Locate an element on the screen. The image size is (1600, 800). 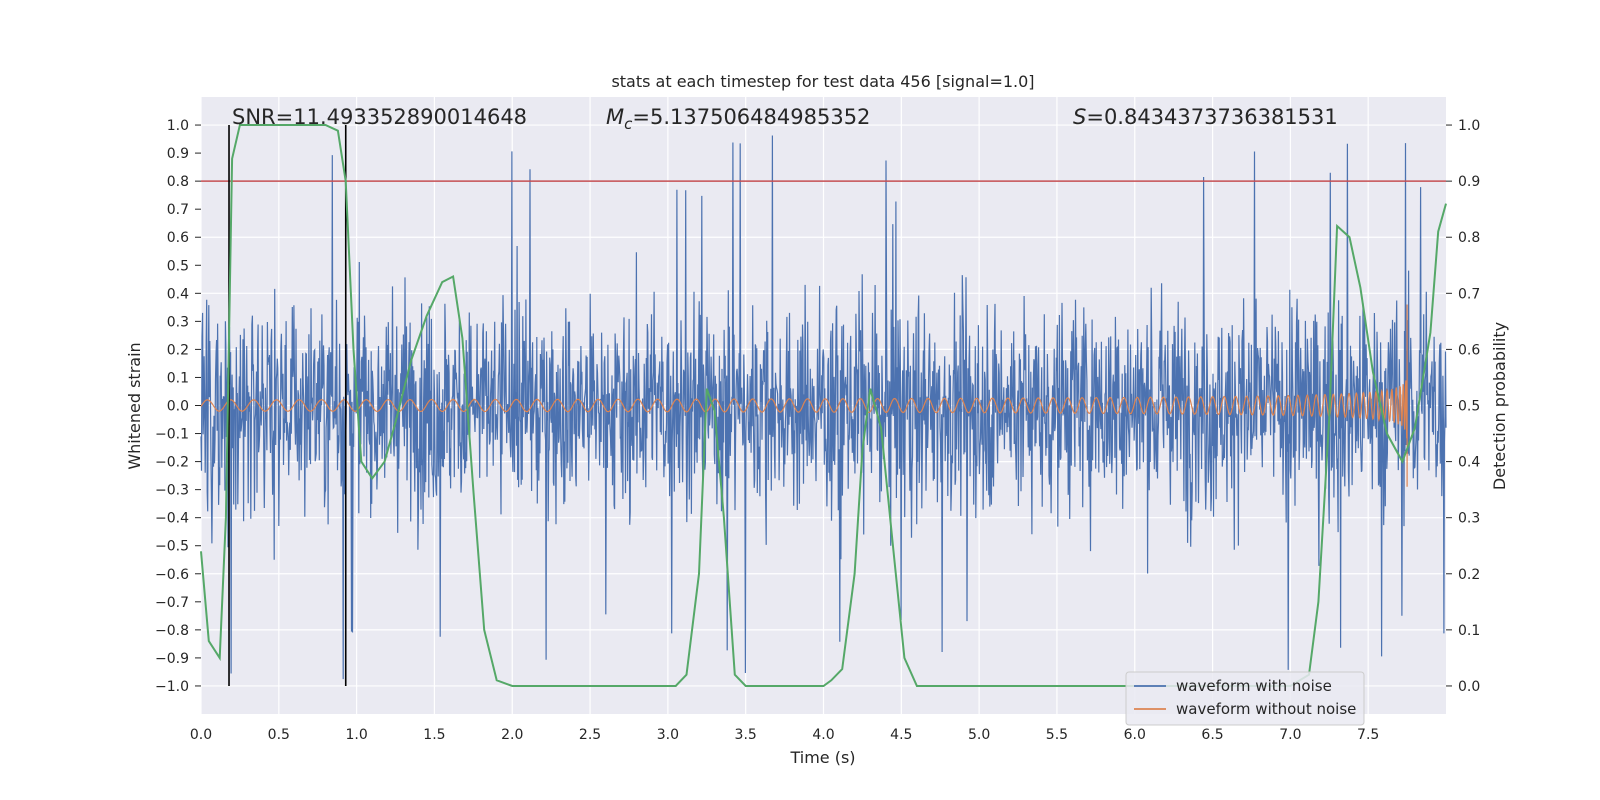
y2-tick-label: 0.8 is located at coordinates (1469, 238).